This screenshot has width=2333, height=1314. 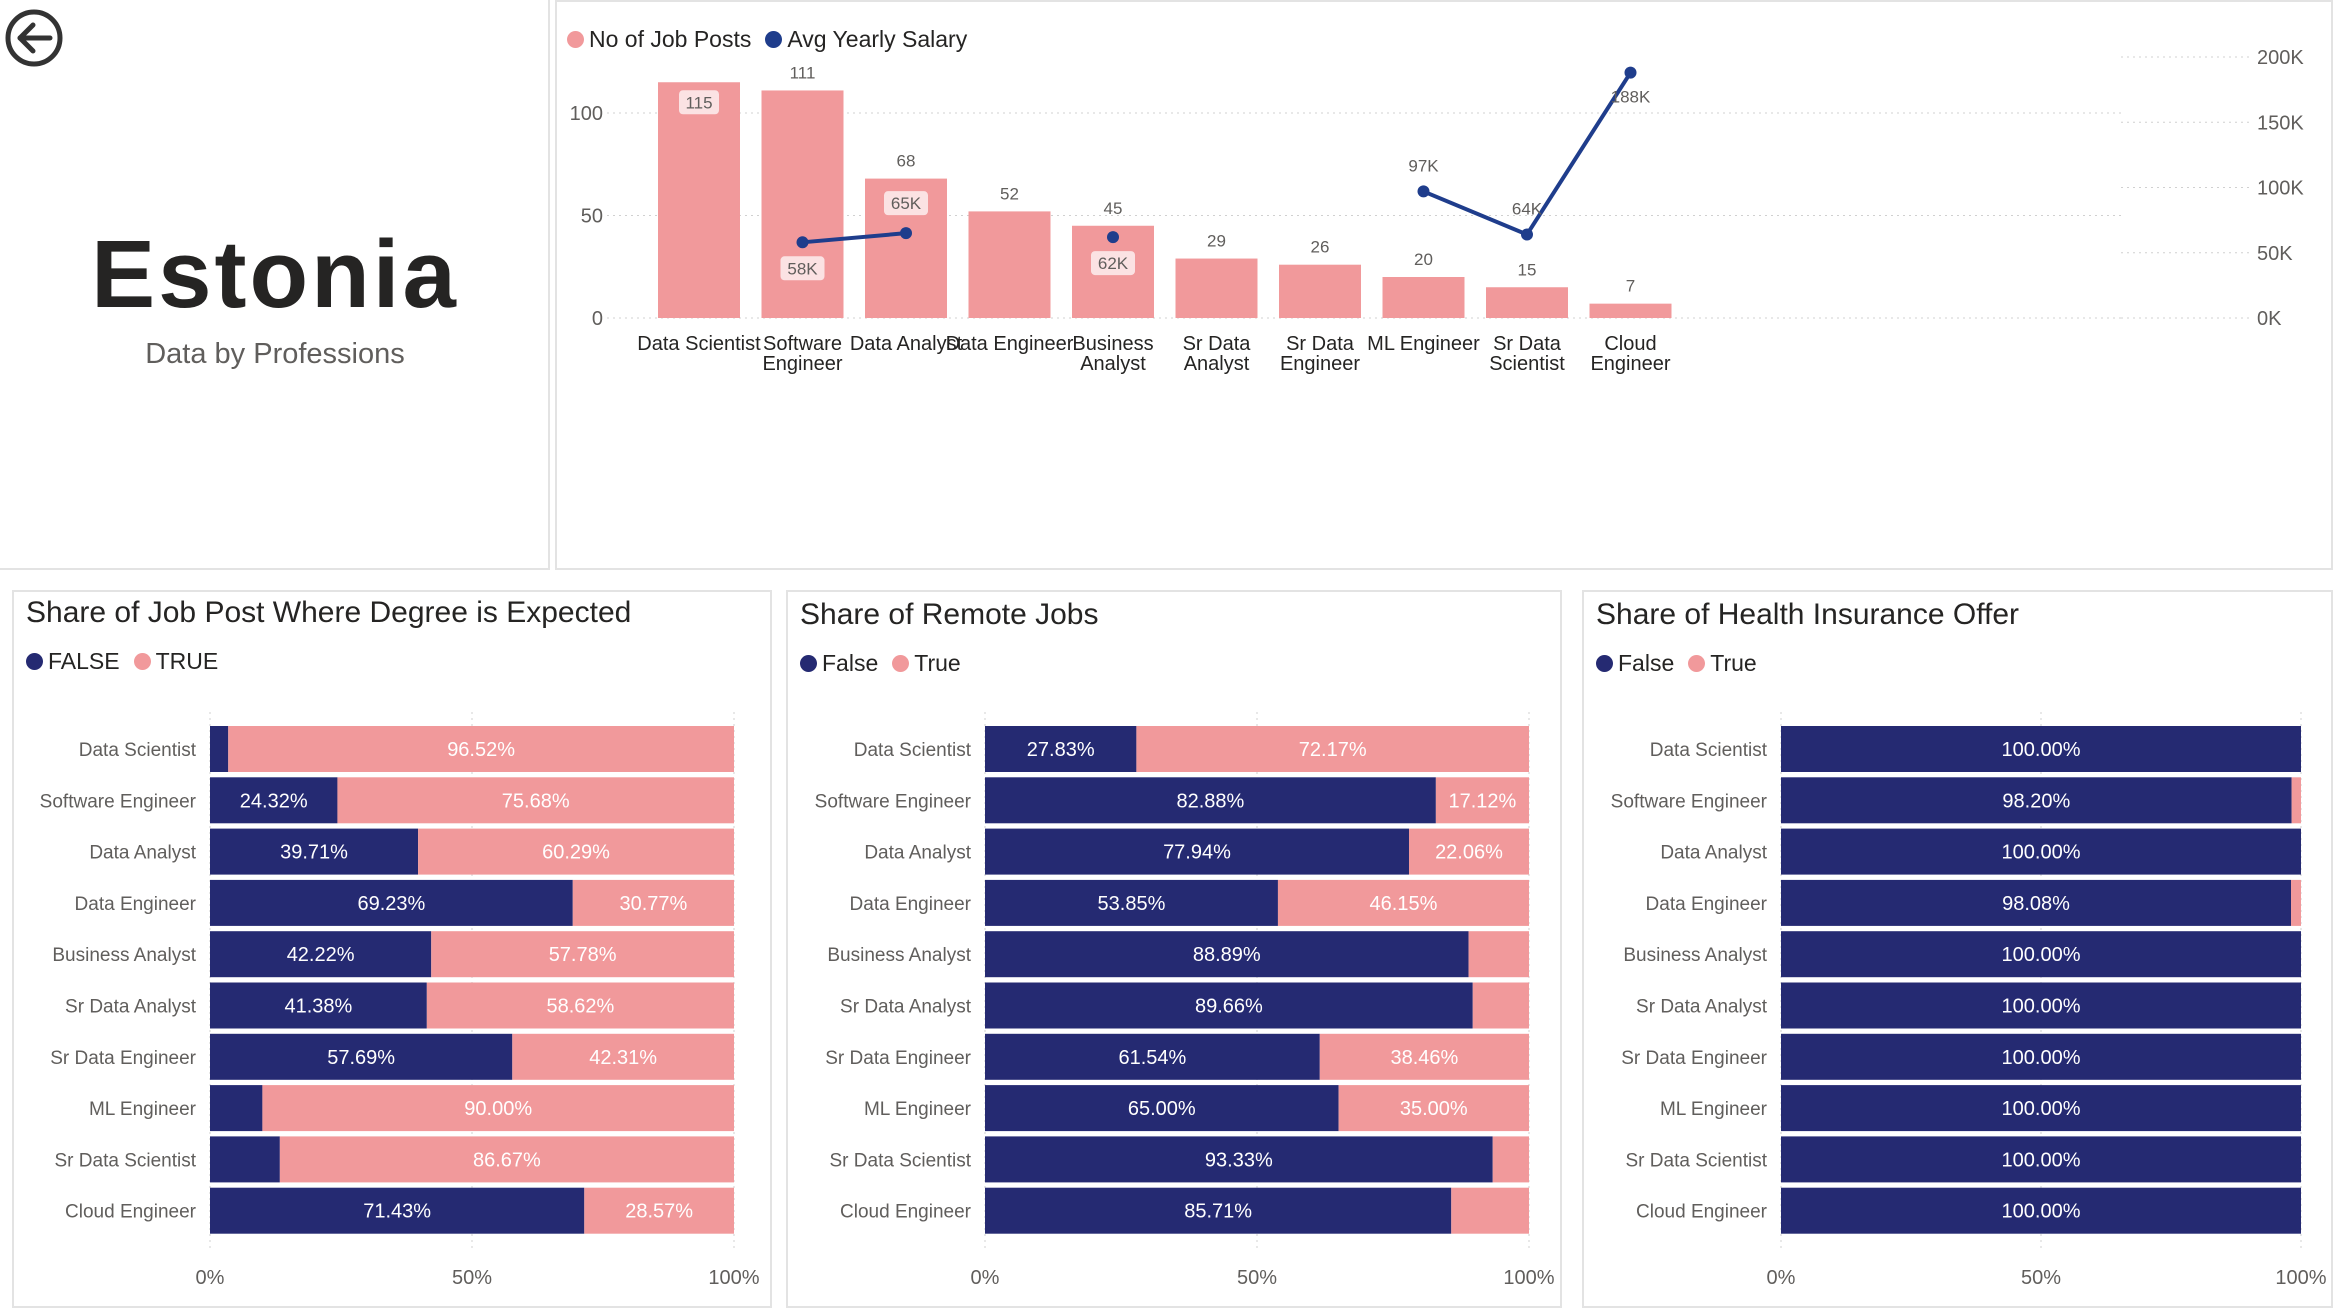 What do you see at coordinates (699, 344) in the screenshot?
I see `x-category-label: Data Scientist` at bounding box center [699, 344].